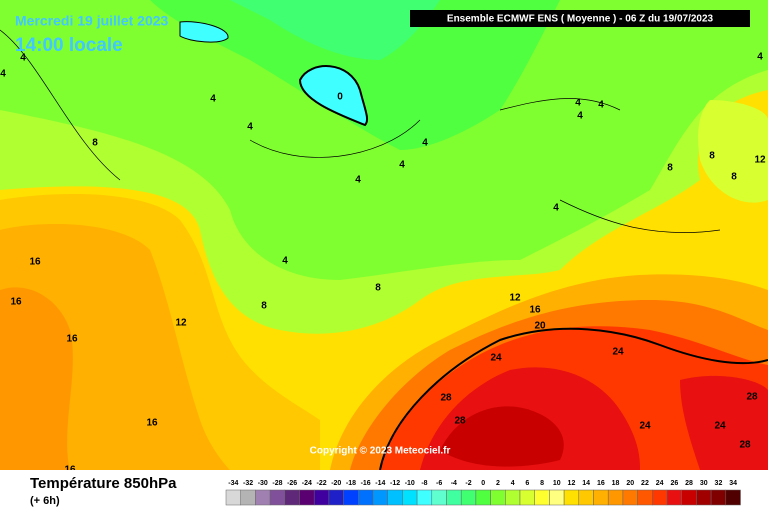 This screenshot has width=768, height=512. I want to click on scale-label: -26, so click(292, 483).